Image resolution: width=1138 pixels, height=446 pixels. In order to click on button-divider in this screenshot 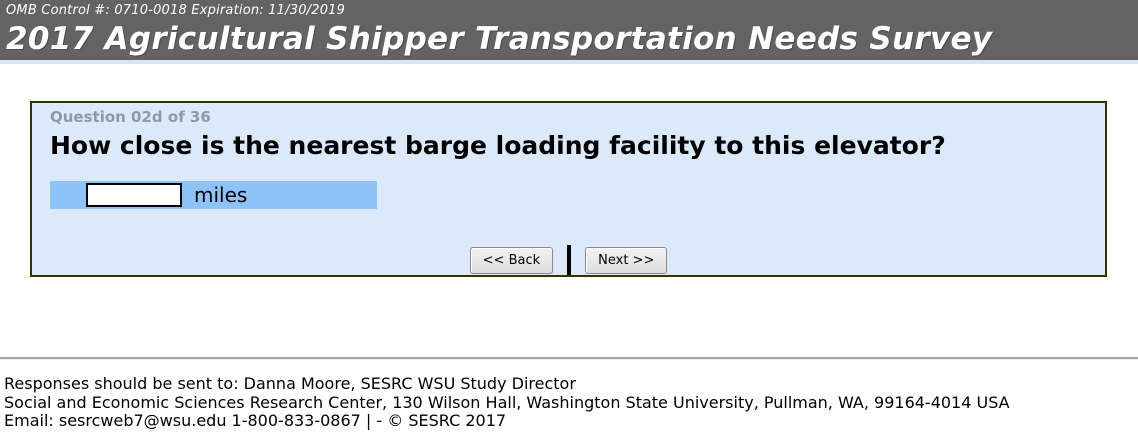, I will do `click(569, 260)`.